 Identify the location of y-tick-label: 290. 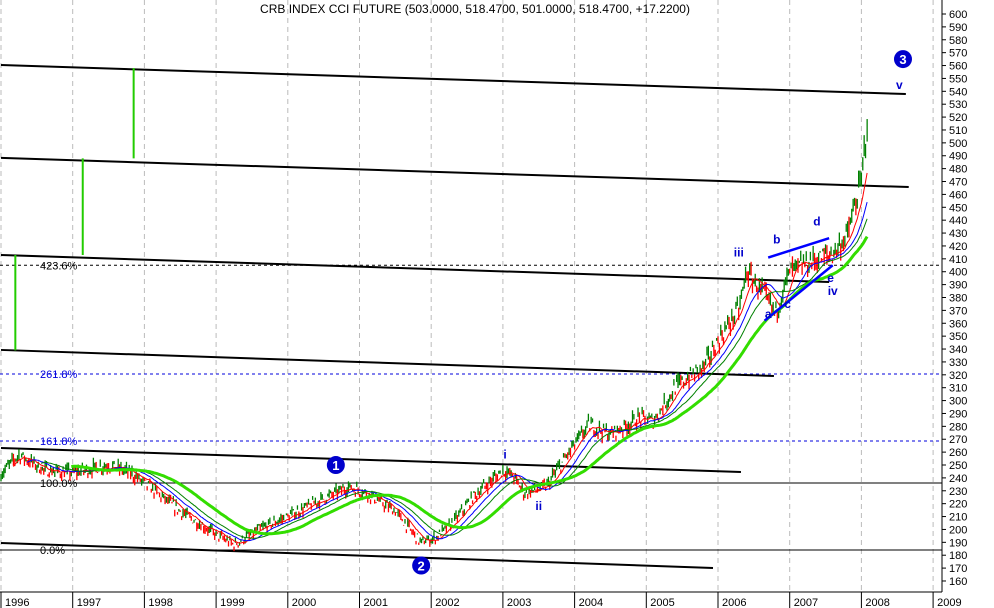
(958, 414).